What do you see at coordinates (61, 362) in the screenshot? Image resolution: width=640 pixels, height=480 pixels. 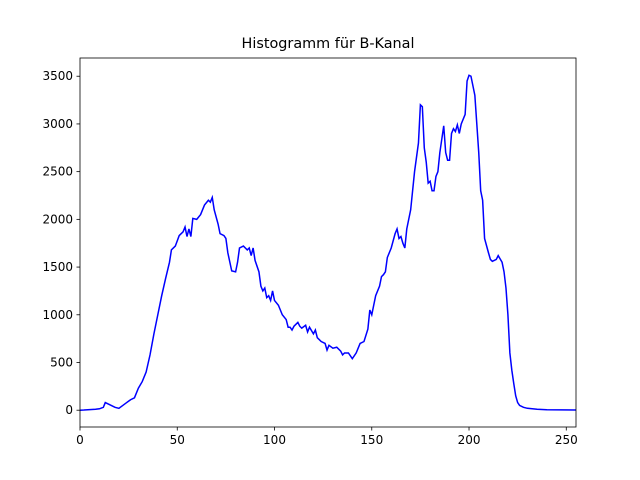 I see `y-tick-label: 500` at bounding box center [61, 362].